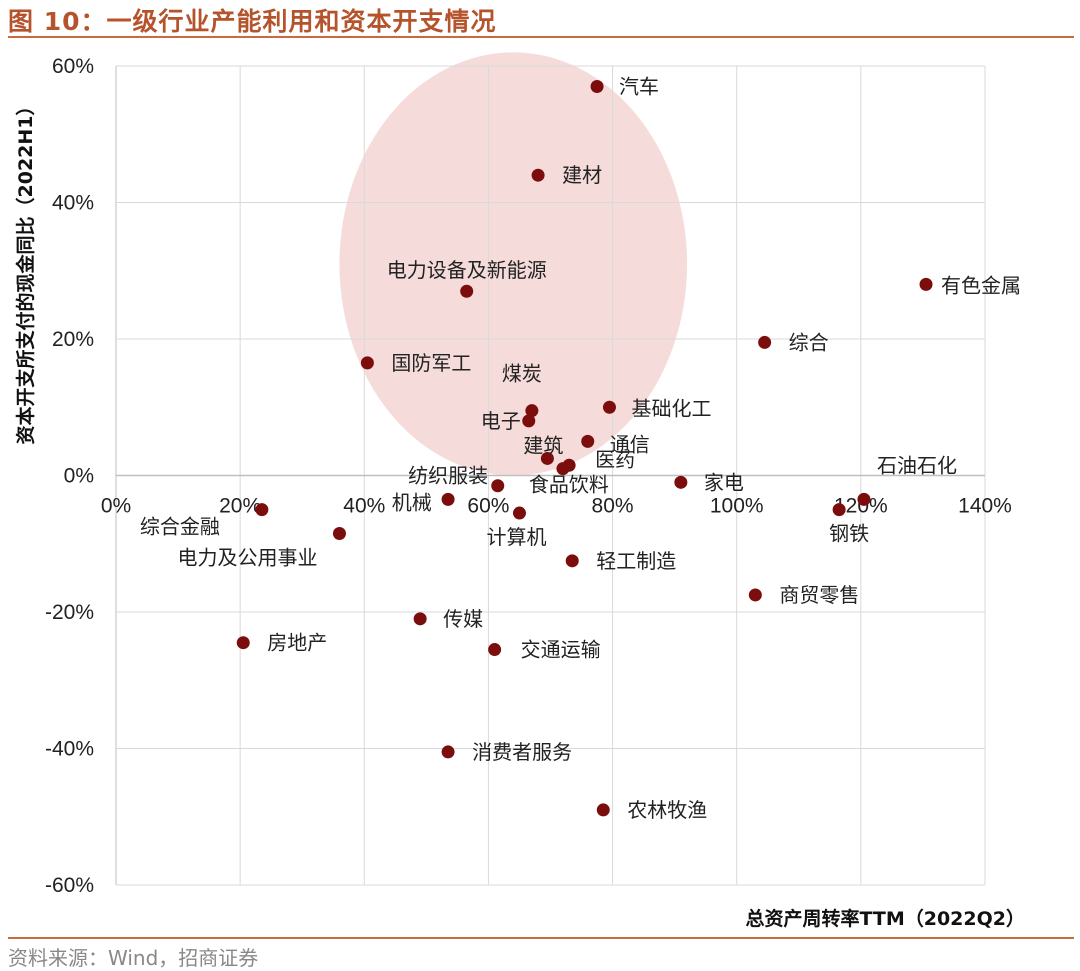 This screenshot has height=971, width=1080. I want to click on point-label: 电子, so click(501, 421).